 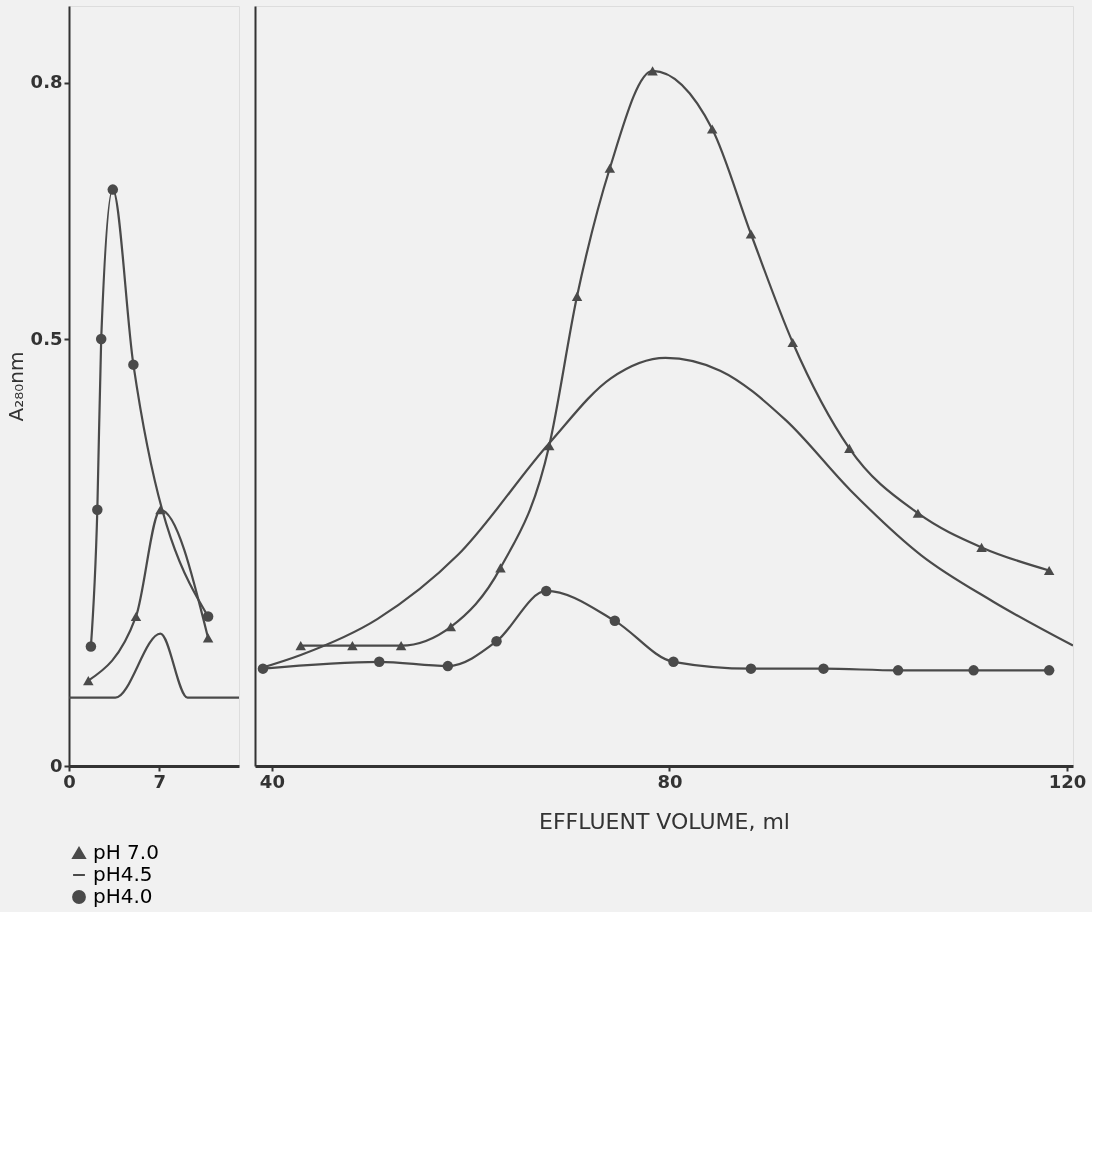 What do you see at coordinates (664, 821) in the screenshot?
I see `x-axis-title: EFFLUENT VOLUME, ml` at bounding box center [664, 821].